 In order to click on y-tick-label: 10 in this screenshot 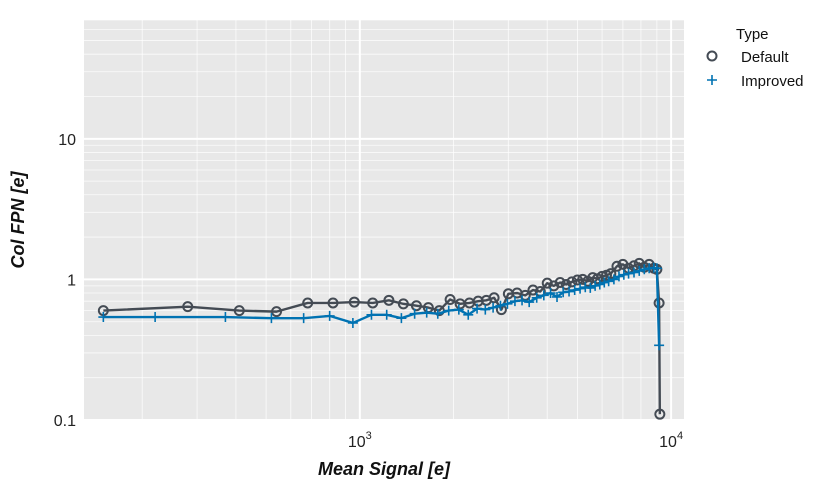, I will do `click(67, 140)`.